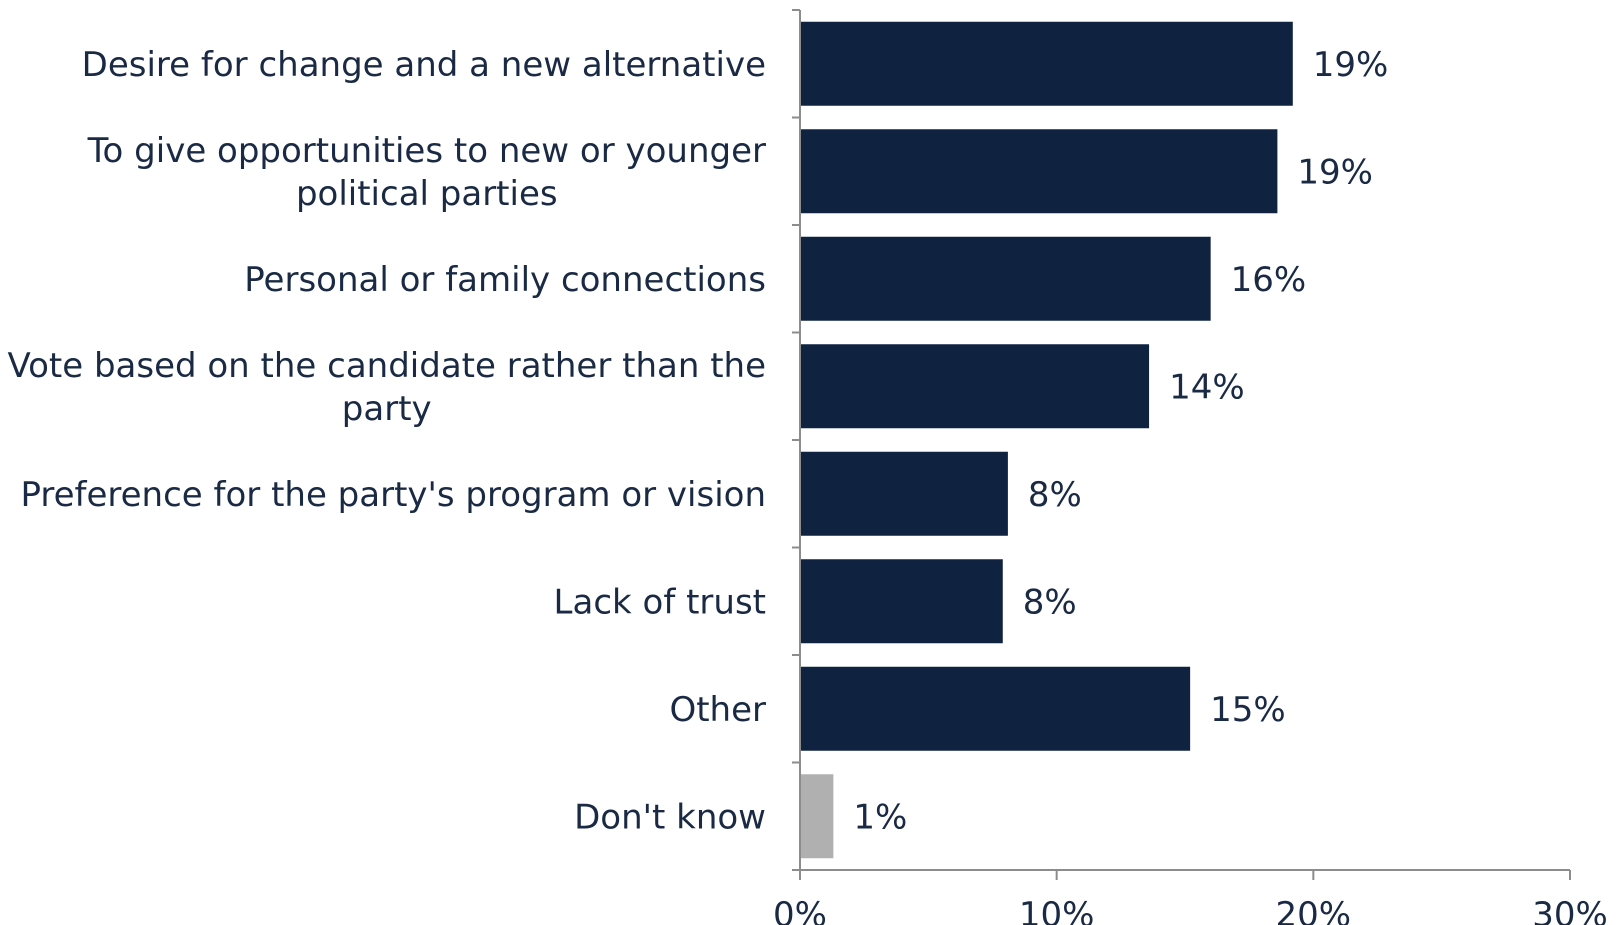 This screenshot has height=925, width=1616. Describe the element at coordinates (427, 194) in the screenshot. I see `category-label-line: political parties` at that location.